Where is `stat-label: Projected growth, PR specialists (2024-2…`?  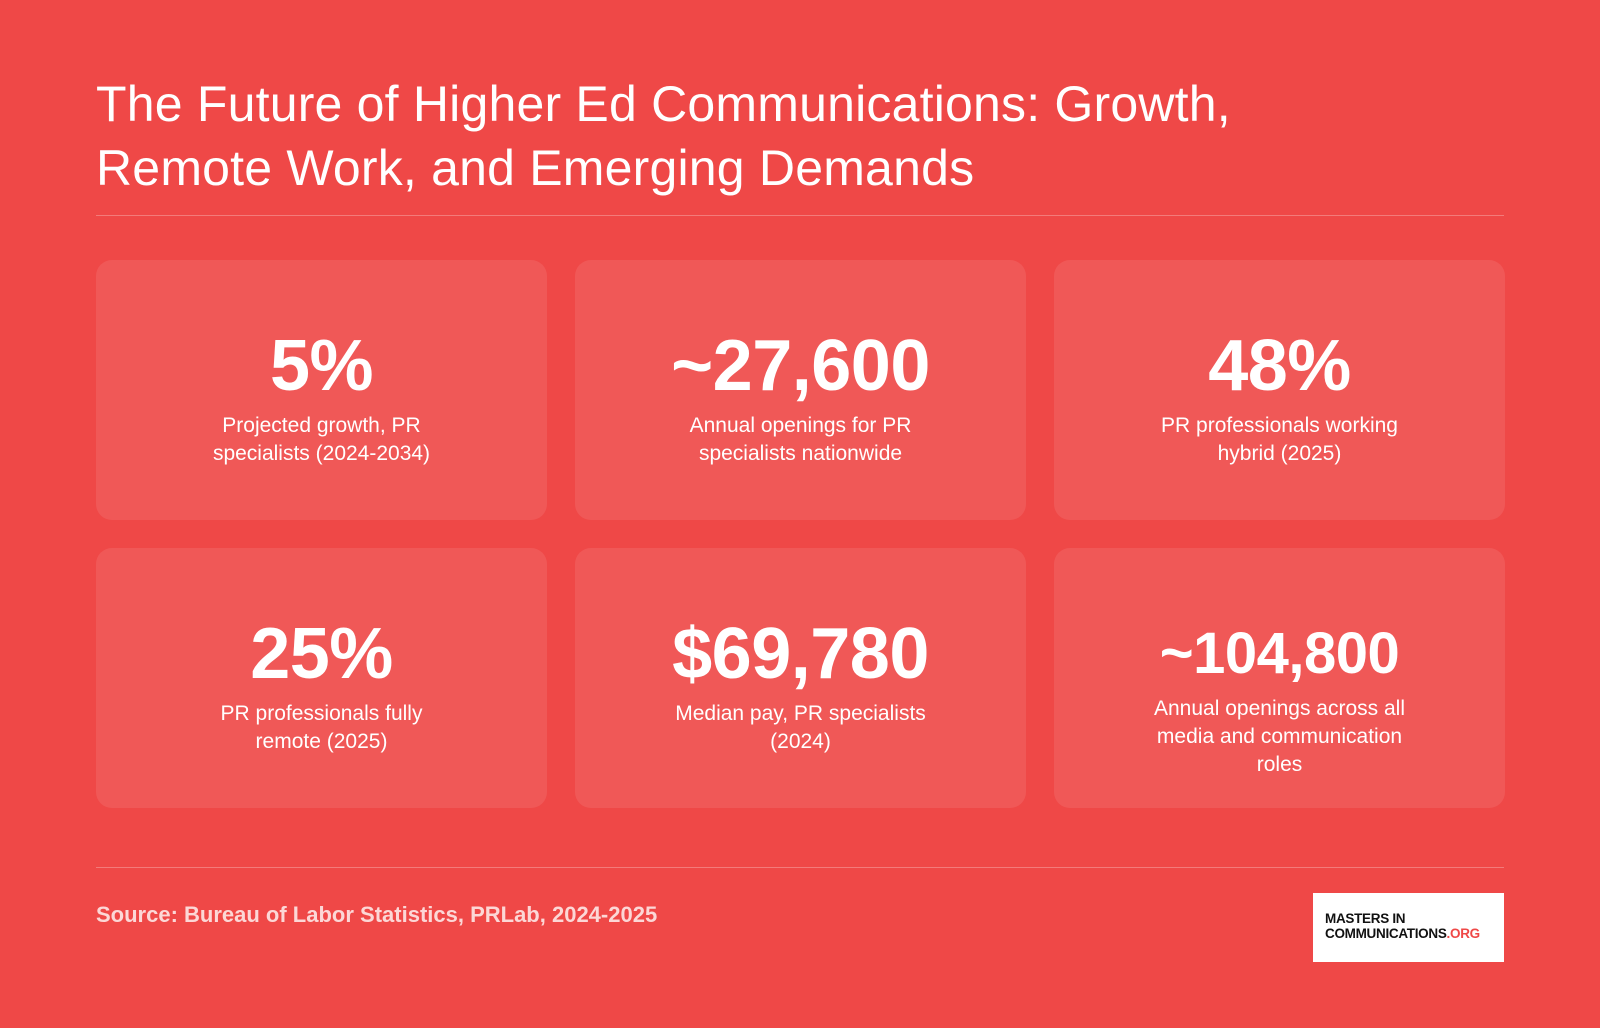 stat-label: Projected growth, PR specialists (2024-2… is located at coordinates (321, 439).